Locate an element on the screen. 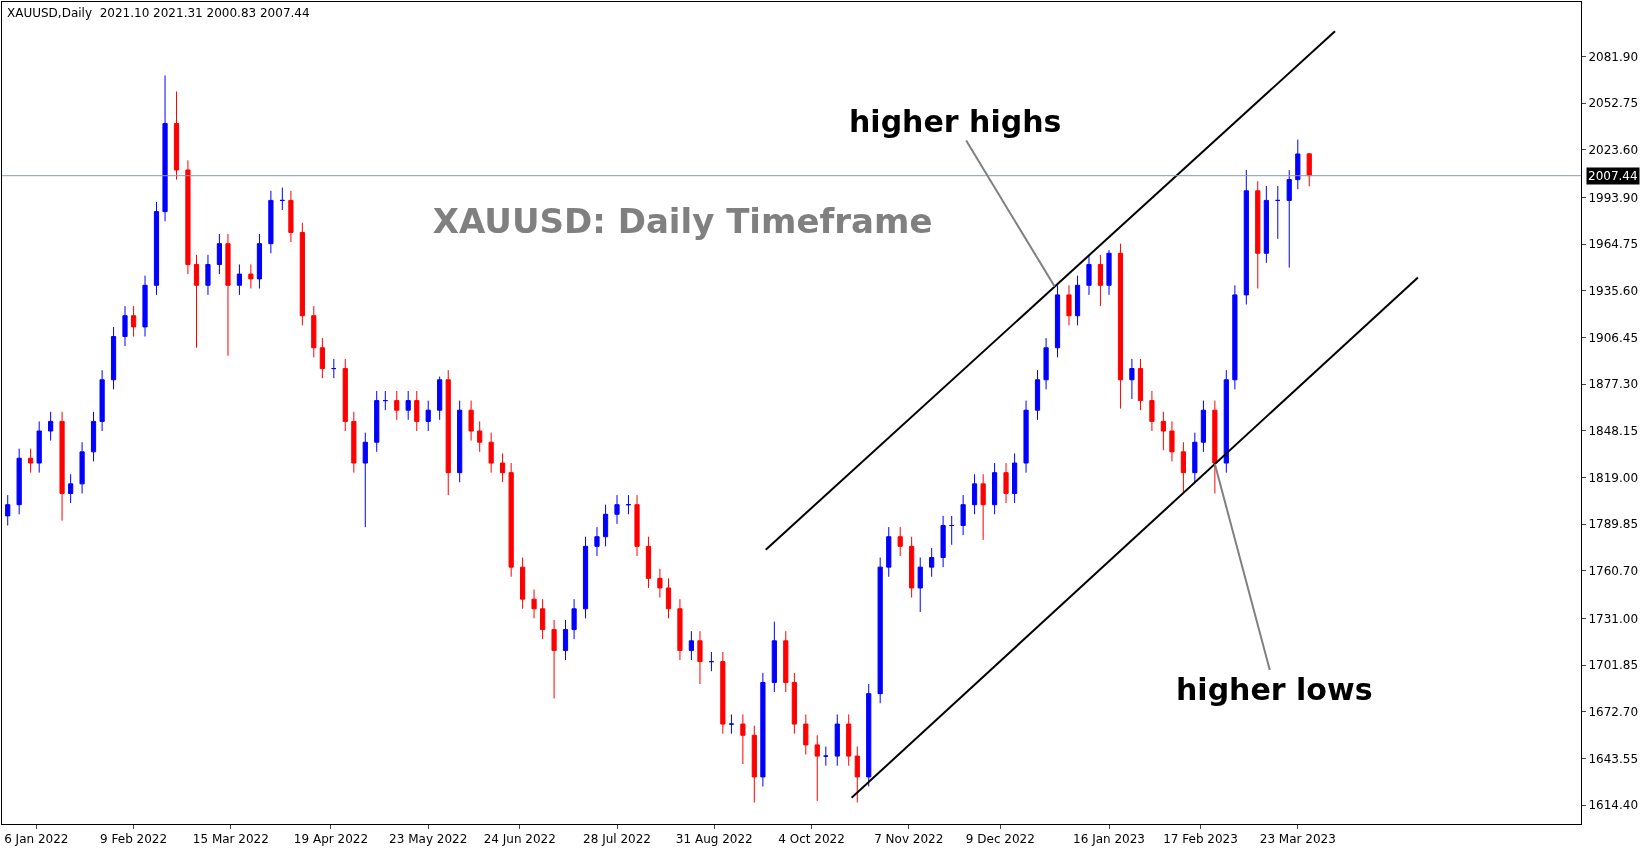 The height and width of the screenshot is (850, 1649). y-tick-label: 1672.70 is located at coordinates (1613, 711).